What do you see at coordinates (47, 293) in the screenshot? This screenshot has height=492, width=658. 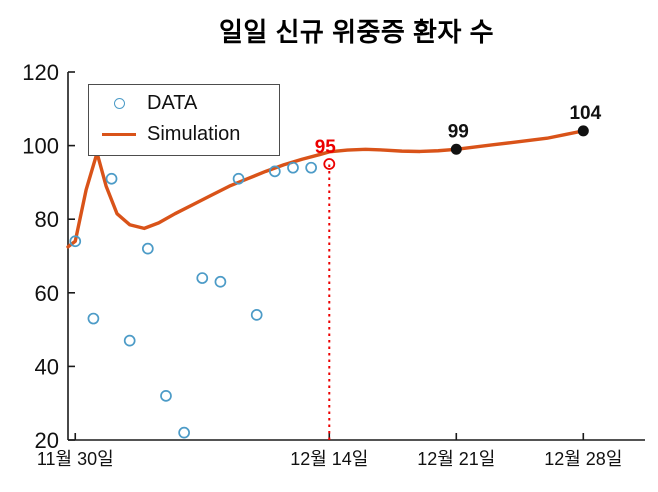 I see `y-tick-label: 60` at bounding box center [47, 293].